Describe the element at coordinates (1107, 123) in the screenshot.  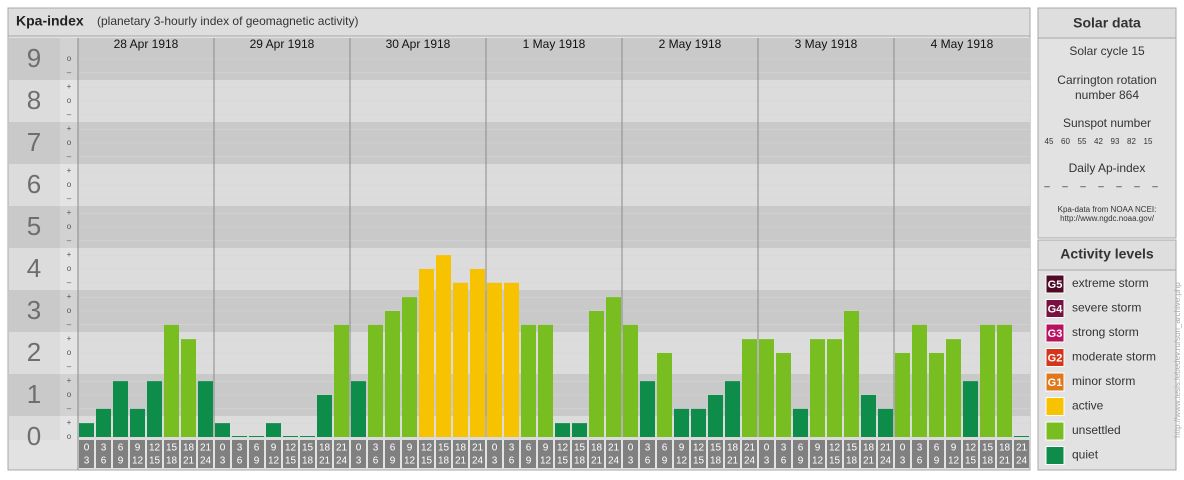
I see `sunspot-label: Sunspot number` at that location.